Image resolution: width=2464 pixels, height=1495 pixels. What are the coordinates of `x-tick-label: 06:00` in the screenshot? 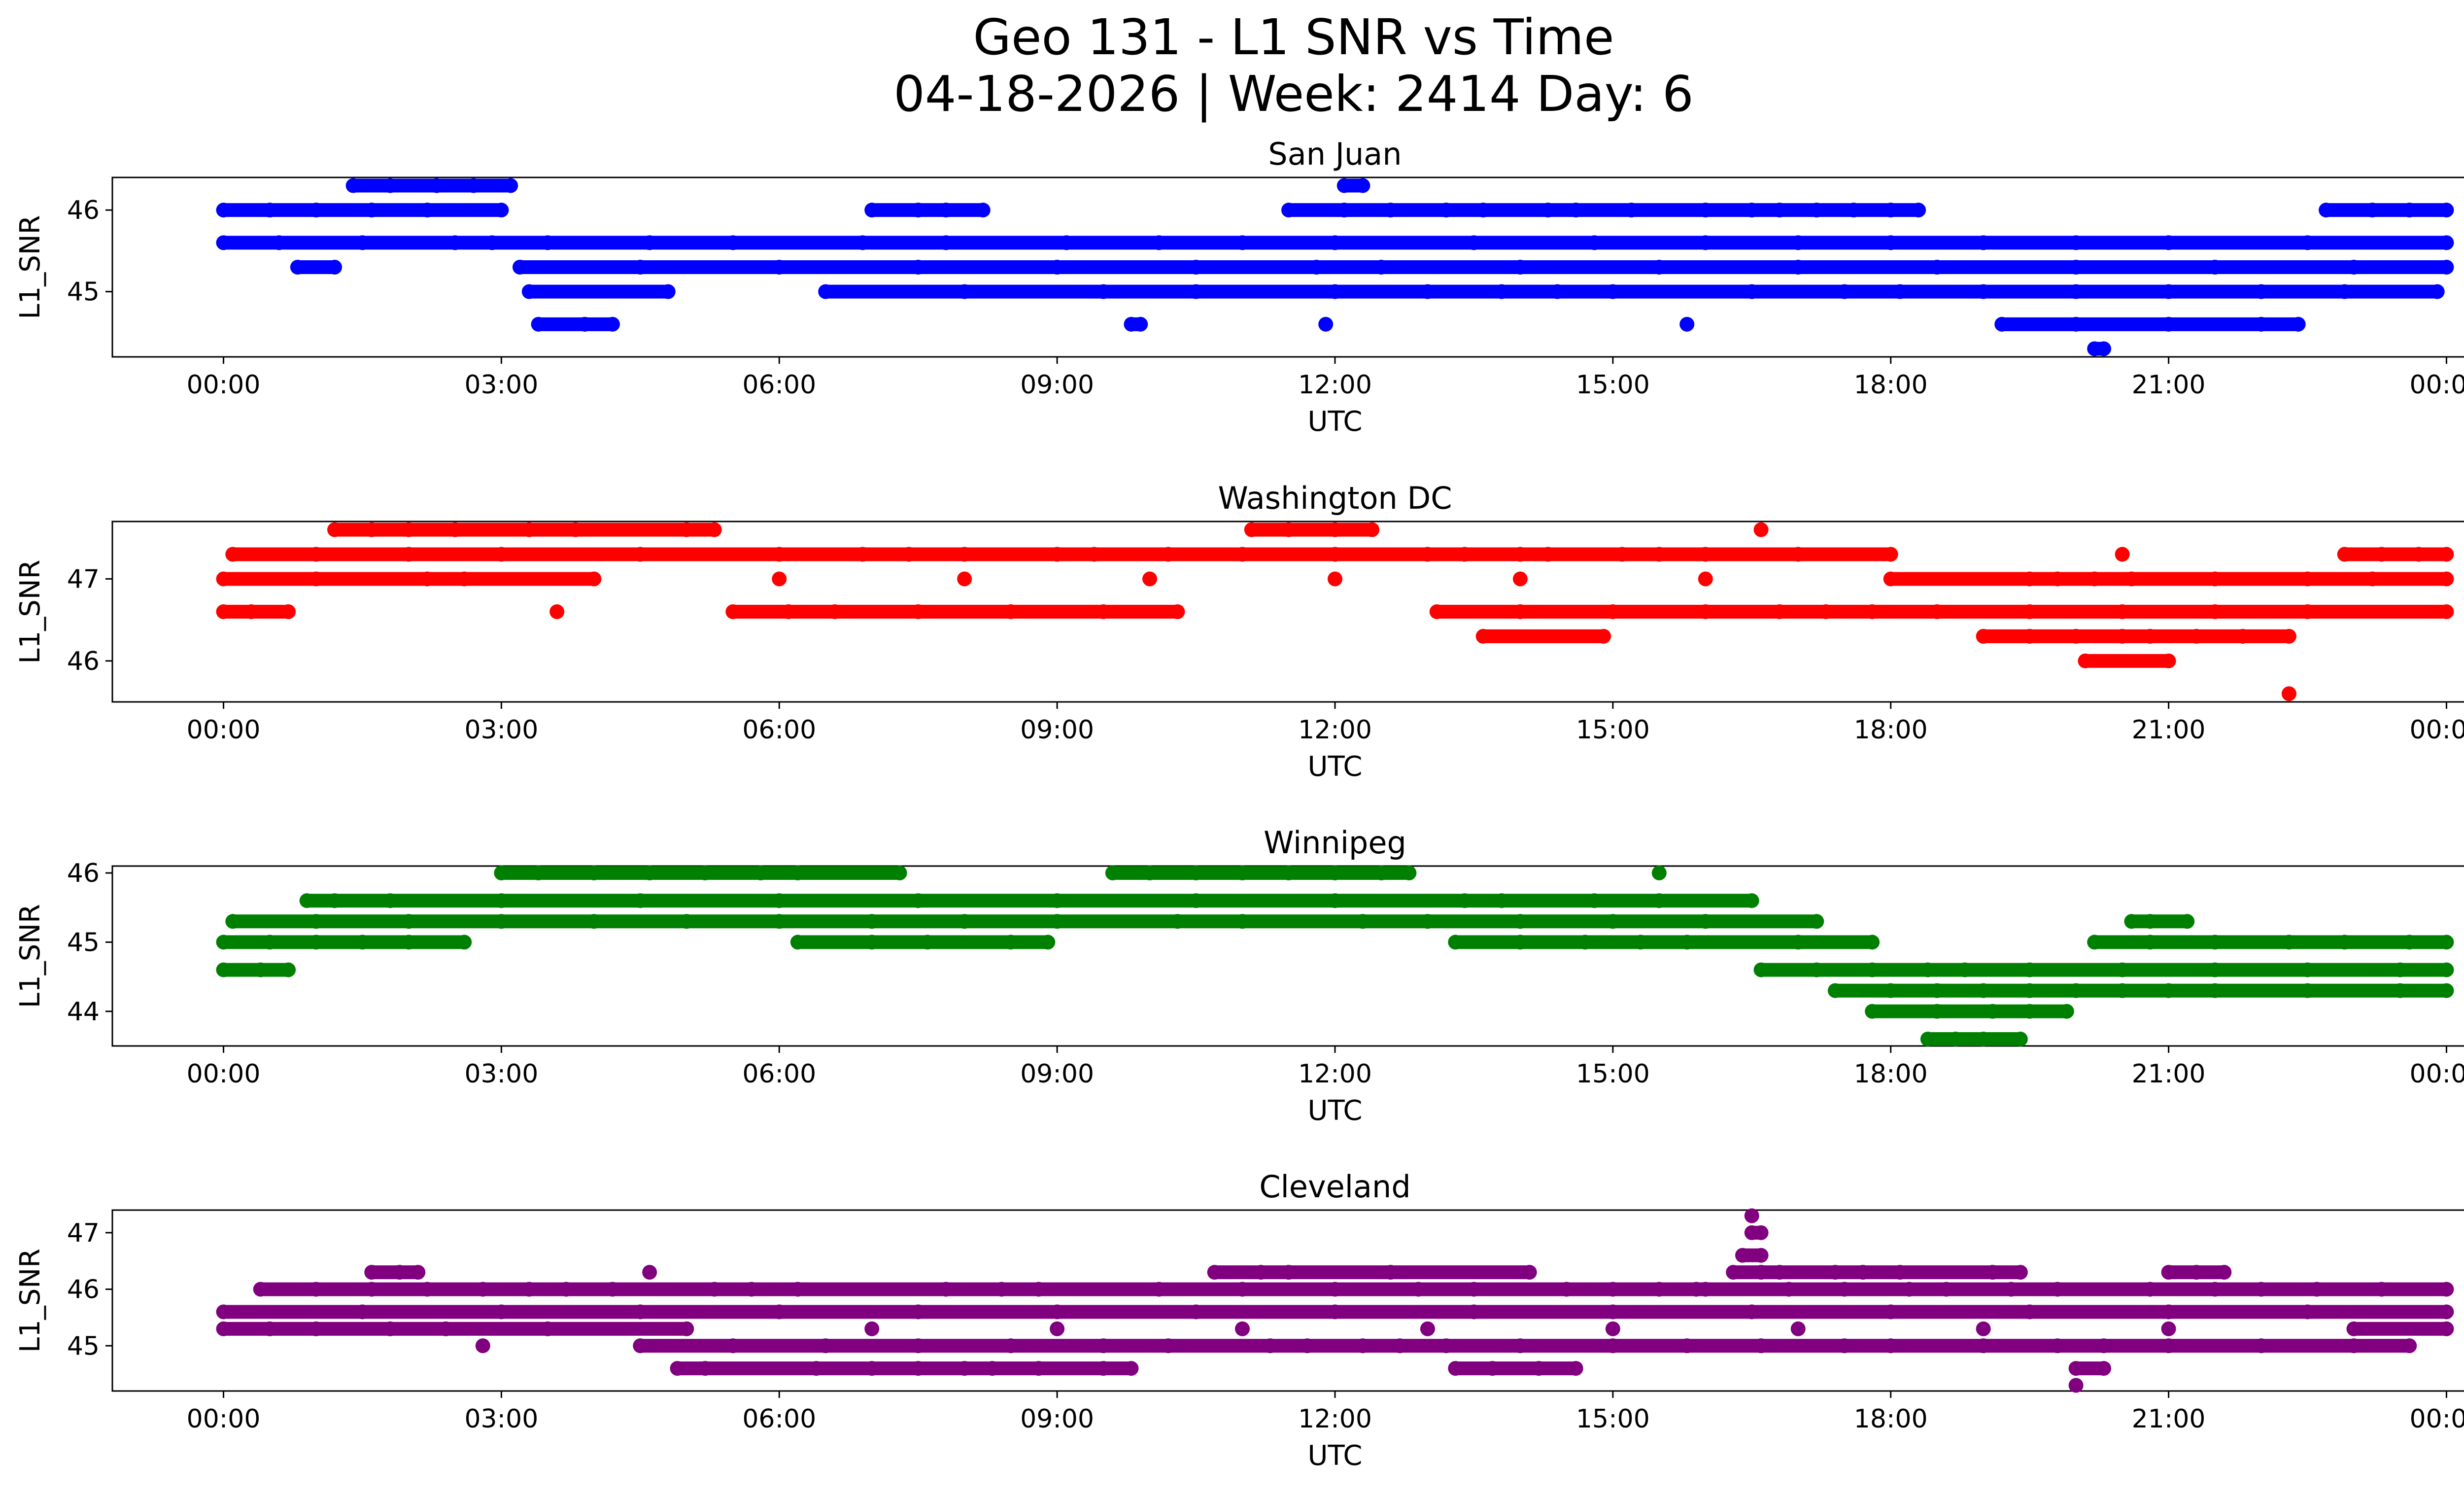 It's located at (779, 730).